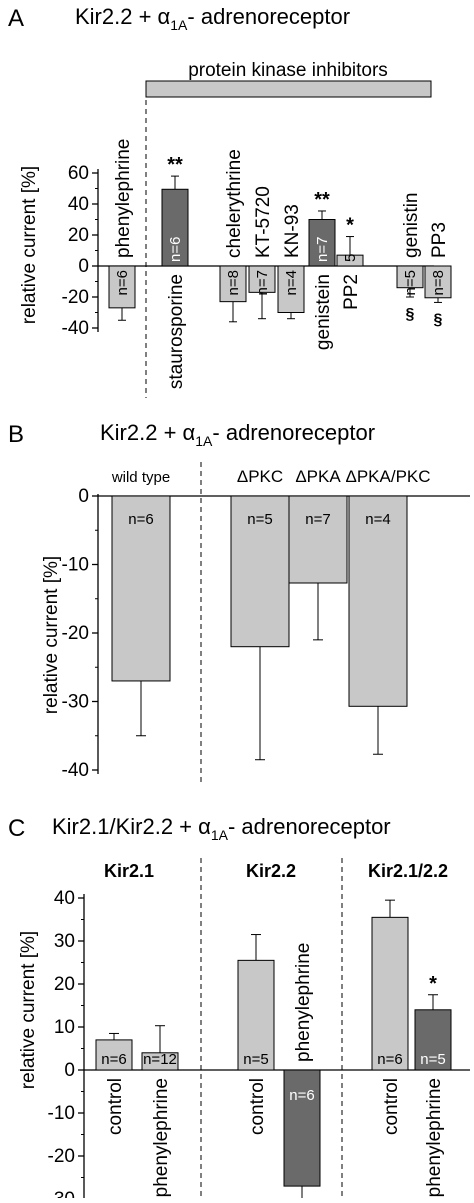  What do you see at coordinates (160, 1059) in the screenshot?
I see `panel-c-n-label: n=12` at bounding box center [160, 1059].